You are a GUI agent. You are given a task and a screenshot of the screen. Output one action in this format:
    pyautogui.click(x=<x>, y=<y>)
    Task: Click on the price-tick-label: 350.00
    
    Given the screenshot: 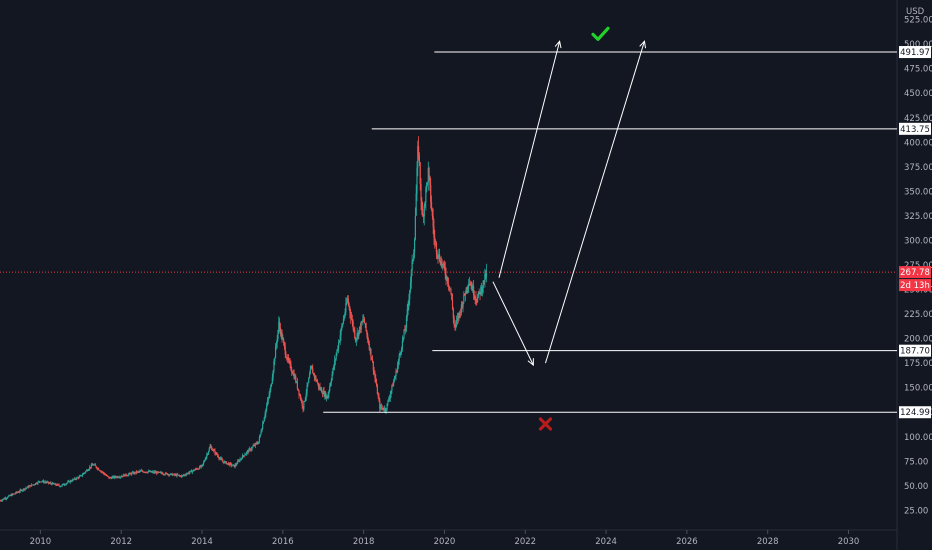 What is the action you would take?
    pyautogui.click(x=918, y=192)
    